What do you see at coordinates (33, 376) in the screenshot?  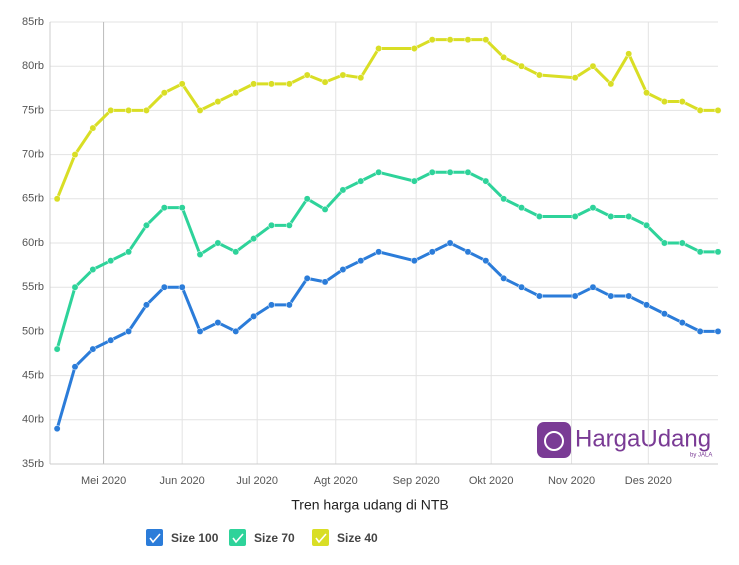 I see `y-tick-label: 45rb` at bounding box center [33, 376].